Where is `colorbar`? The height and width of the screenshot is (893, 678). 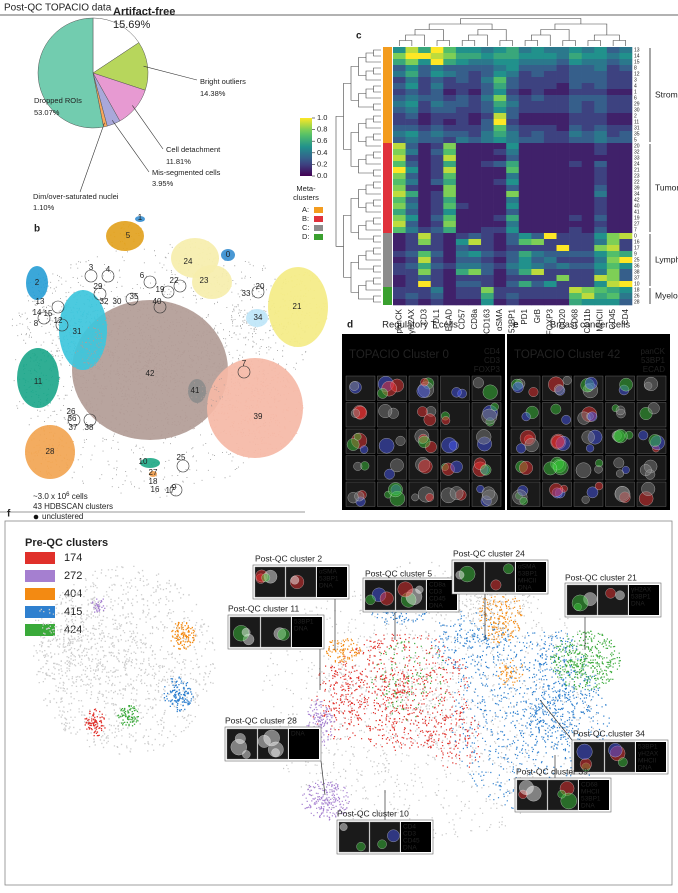
colorbar is located at coordinates (306, 147).